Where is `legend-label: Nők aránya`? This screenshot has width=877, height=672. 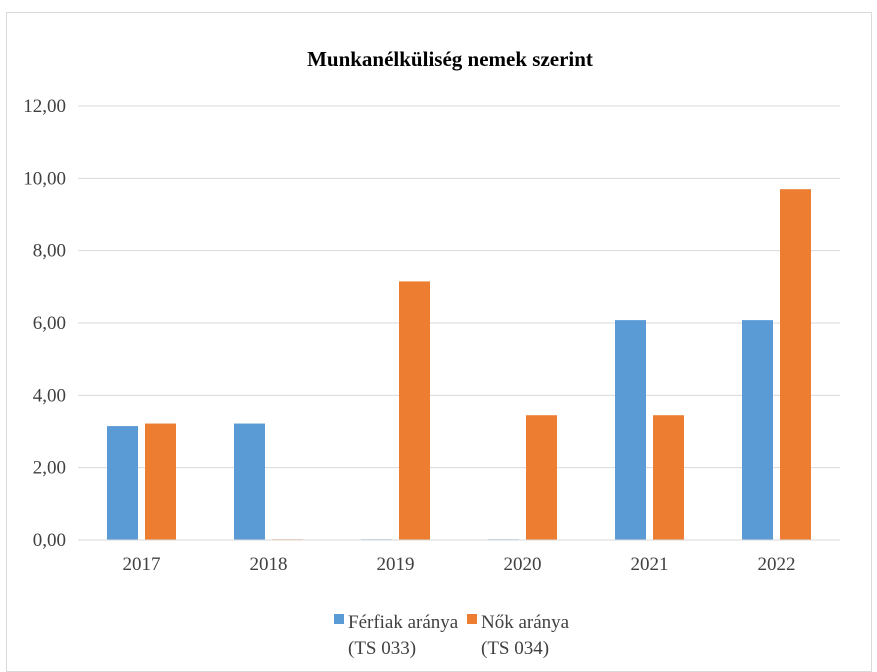
legend-label: Nők aránya is located at coordinates (525, 622).